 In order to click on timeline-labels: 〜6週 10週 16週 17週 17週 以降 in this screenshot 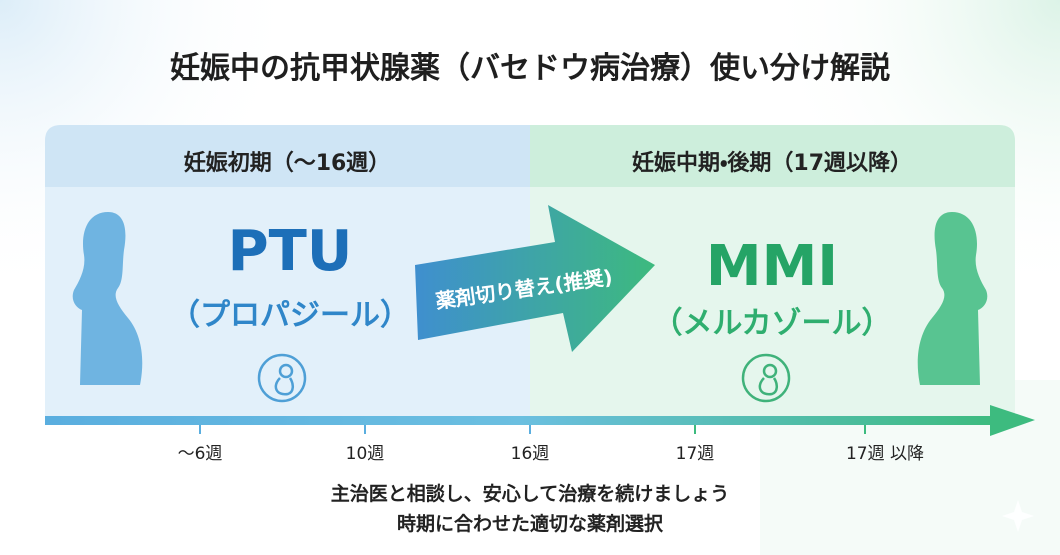, I will do `click(551, 444)`.